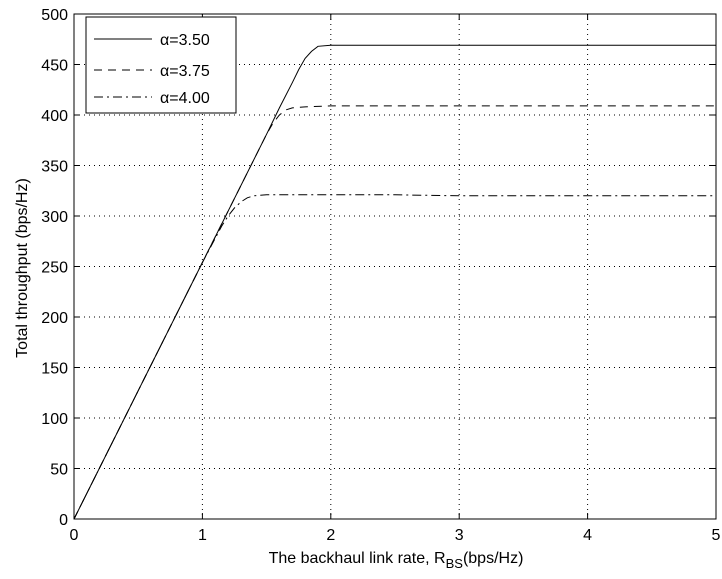 Image resolution: width=722 pixels, height=579 pixels. What do you see at coordinates (22, 268) in the screenshot?
I see `y-axis-label: Total throughput (bps/Hz)` at bounding box center [22, 268].